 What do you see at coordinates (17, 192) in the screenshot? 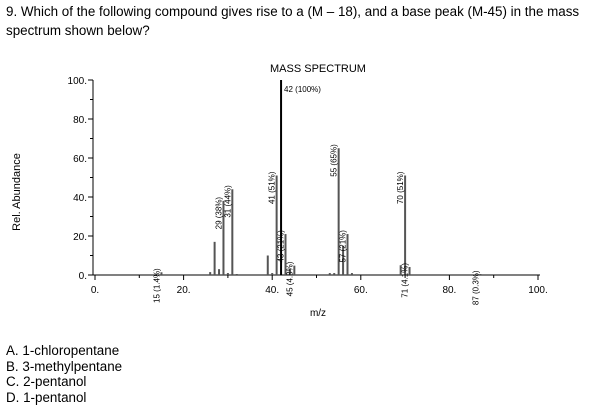
I see `y-axis-label: Rel. Abundance` at bounding box center [17, 192].